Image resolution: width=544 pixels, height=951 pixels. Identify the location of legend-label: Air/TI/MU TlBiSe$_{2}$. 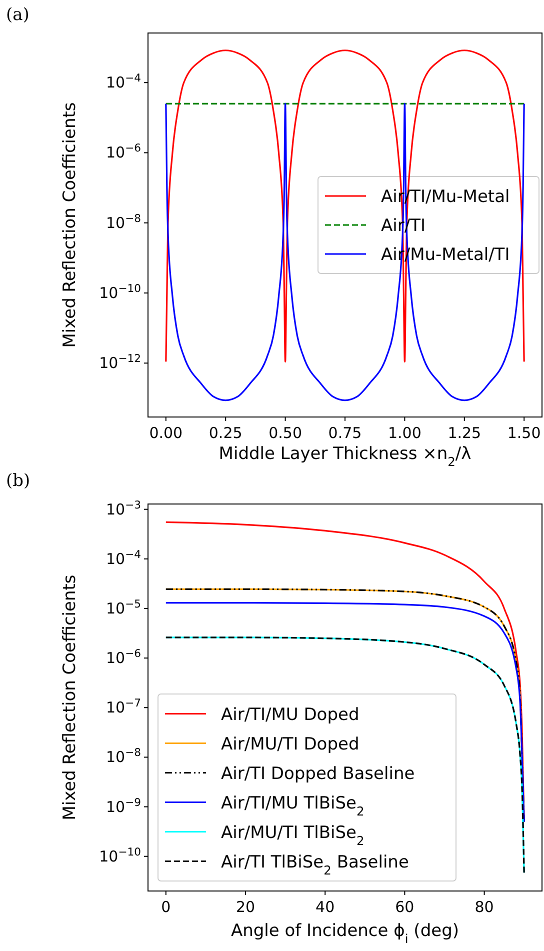
(292, 805).